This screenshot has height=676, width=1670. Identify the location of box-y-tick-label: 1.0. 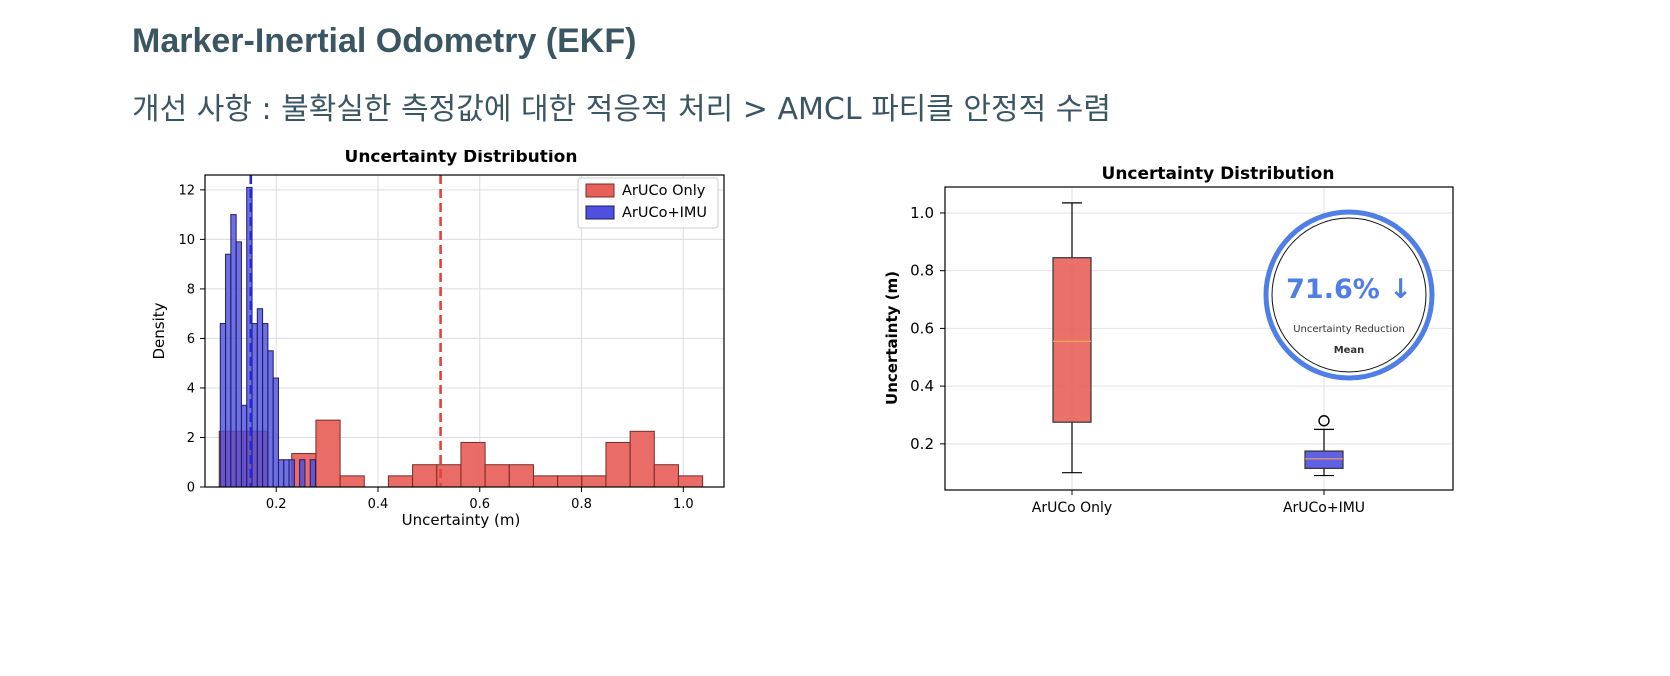
(922, 213).